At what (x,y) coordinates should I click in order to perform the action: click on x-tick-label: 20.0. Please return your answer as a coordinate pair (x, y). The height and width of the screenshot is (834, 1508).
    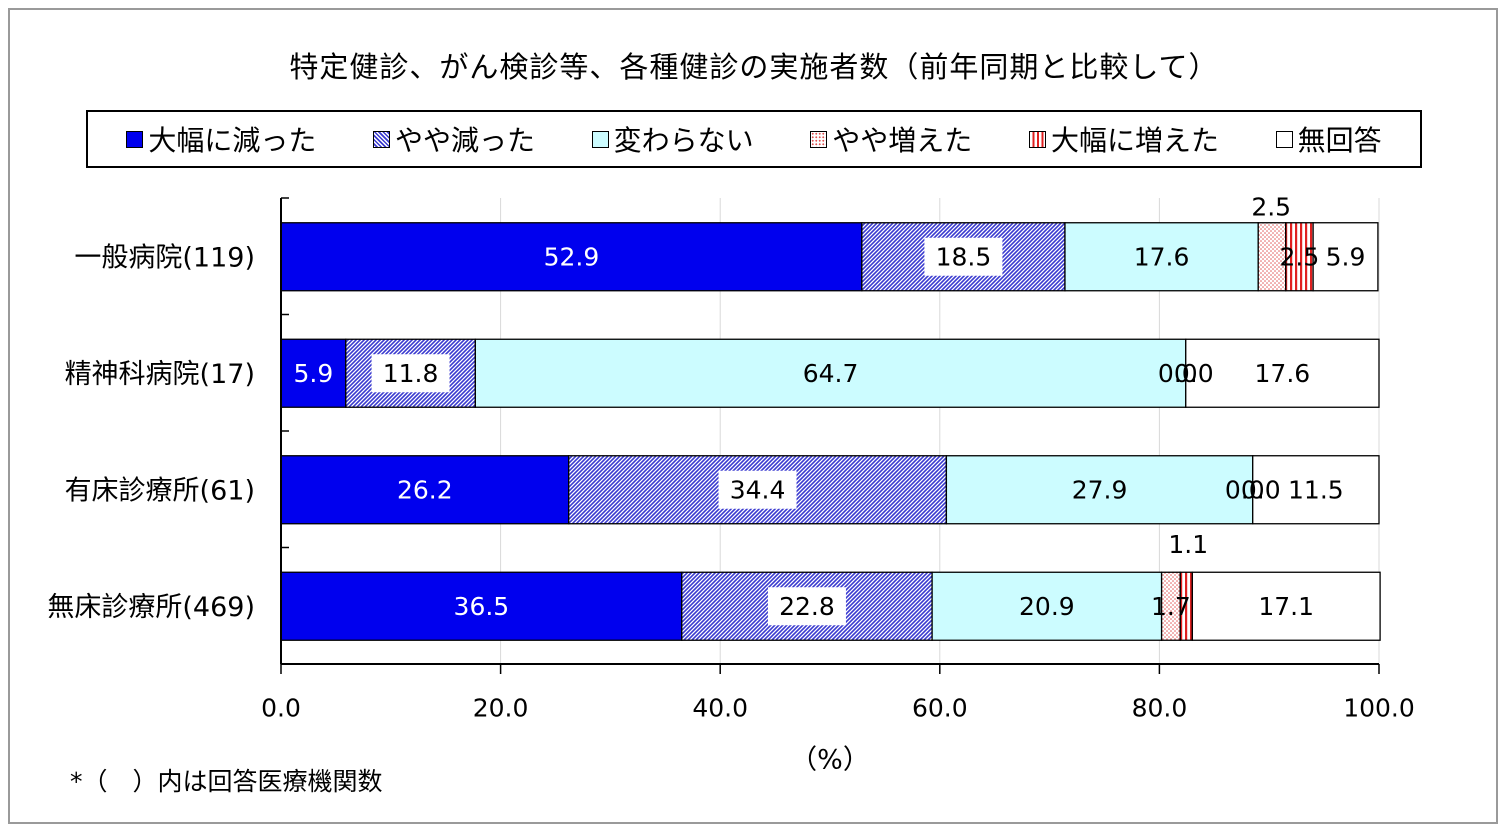
    Looking at the image, I should click on (501, 708).